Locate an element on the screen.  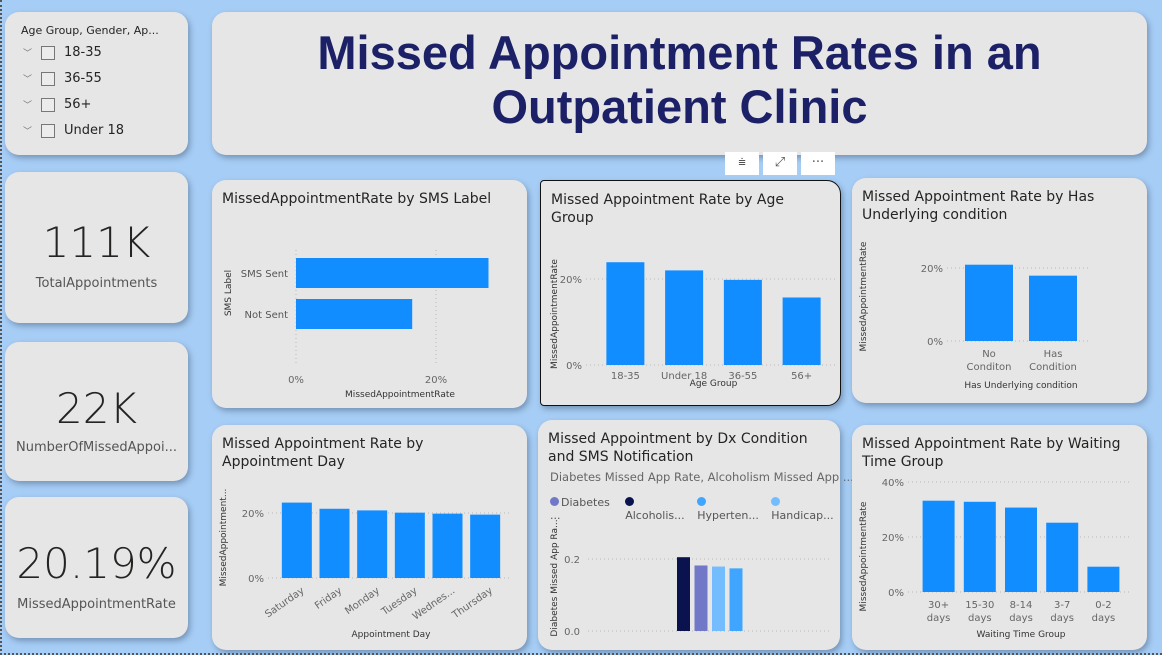
slicer-item-label: 18-35 is located at coordinates (83, 52).